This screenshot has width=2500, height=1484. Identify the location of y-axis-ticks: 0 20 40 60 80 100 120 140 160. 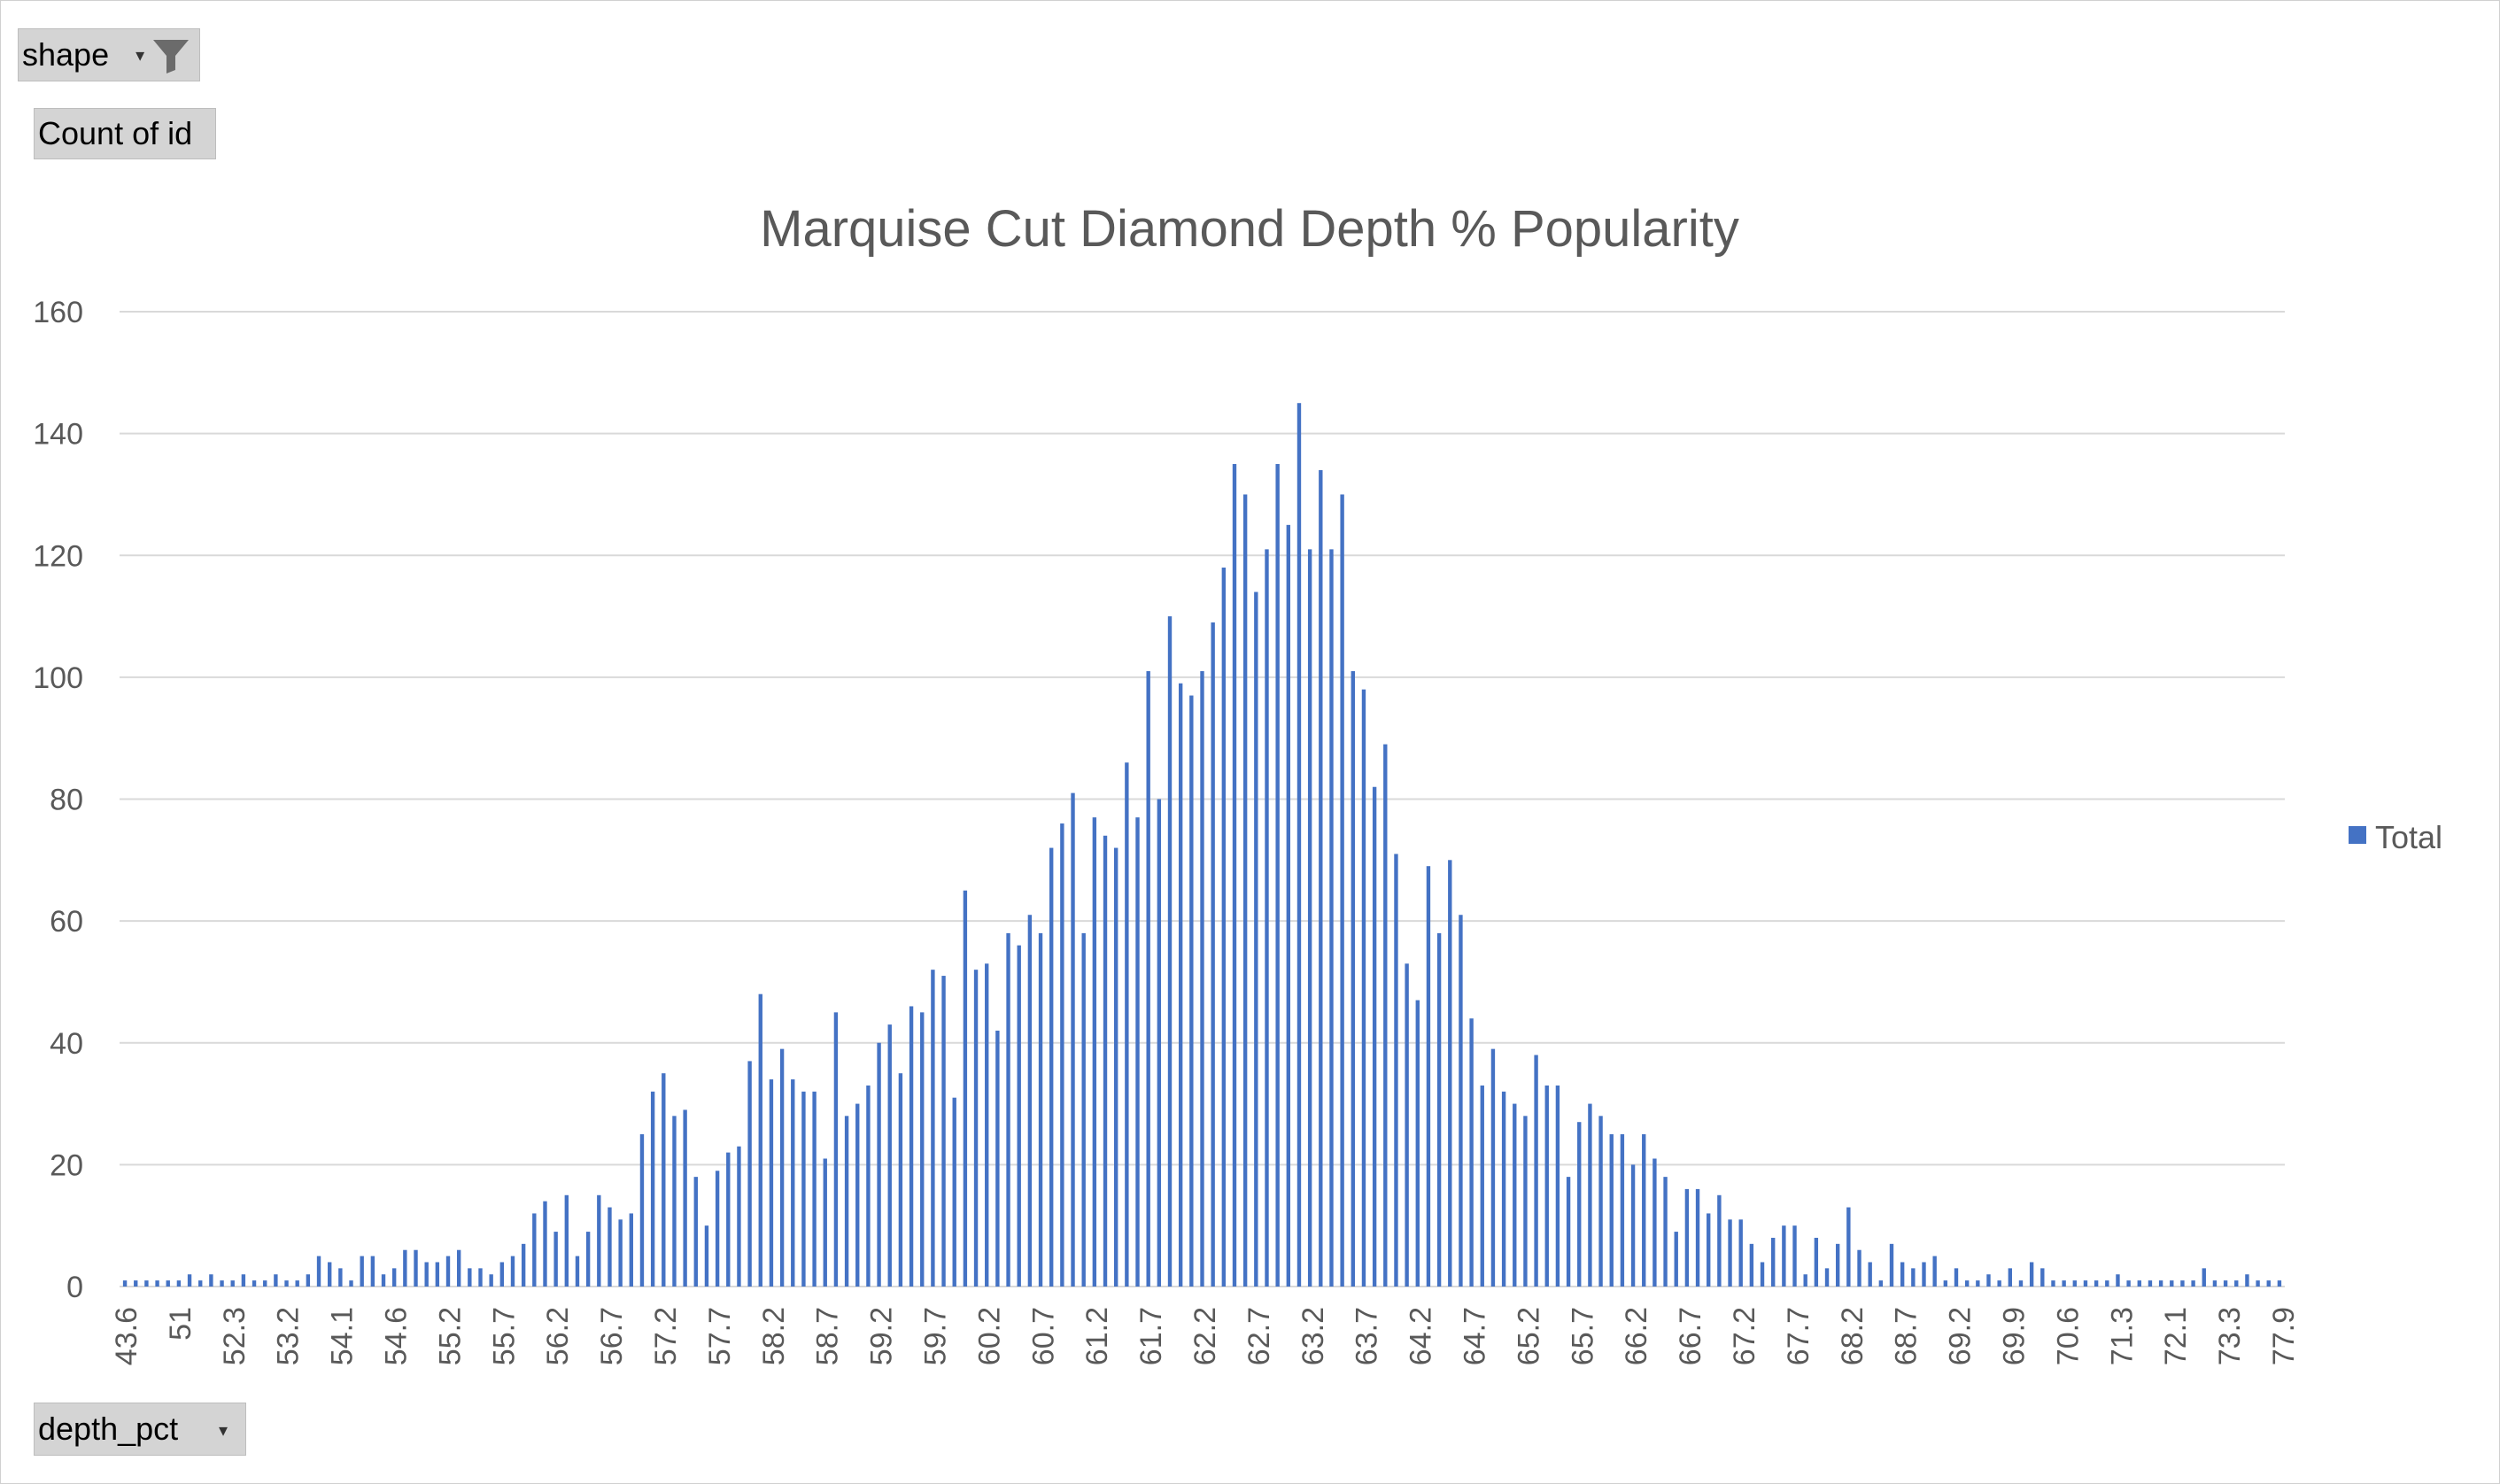
(58, 800).